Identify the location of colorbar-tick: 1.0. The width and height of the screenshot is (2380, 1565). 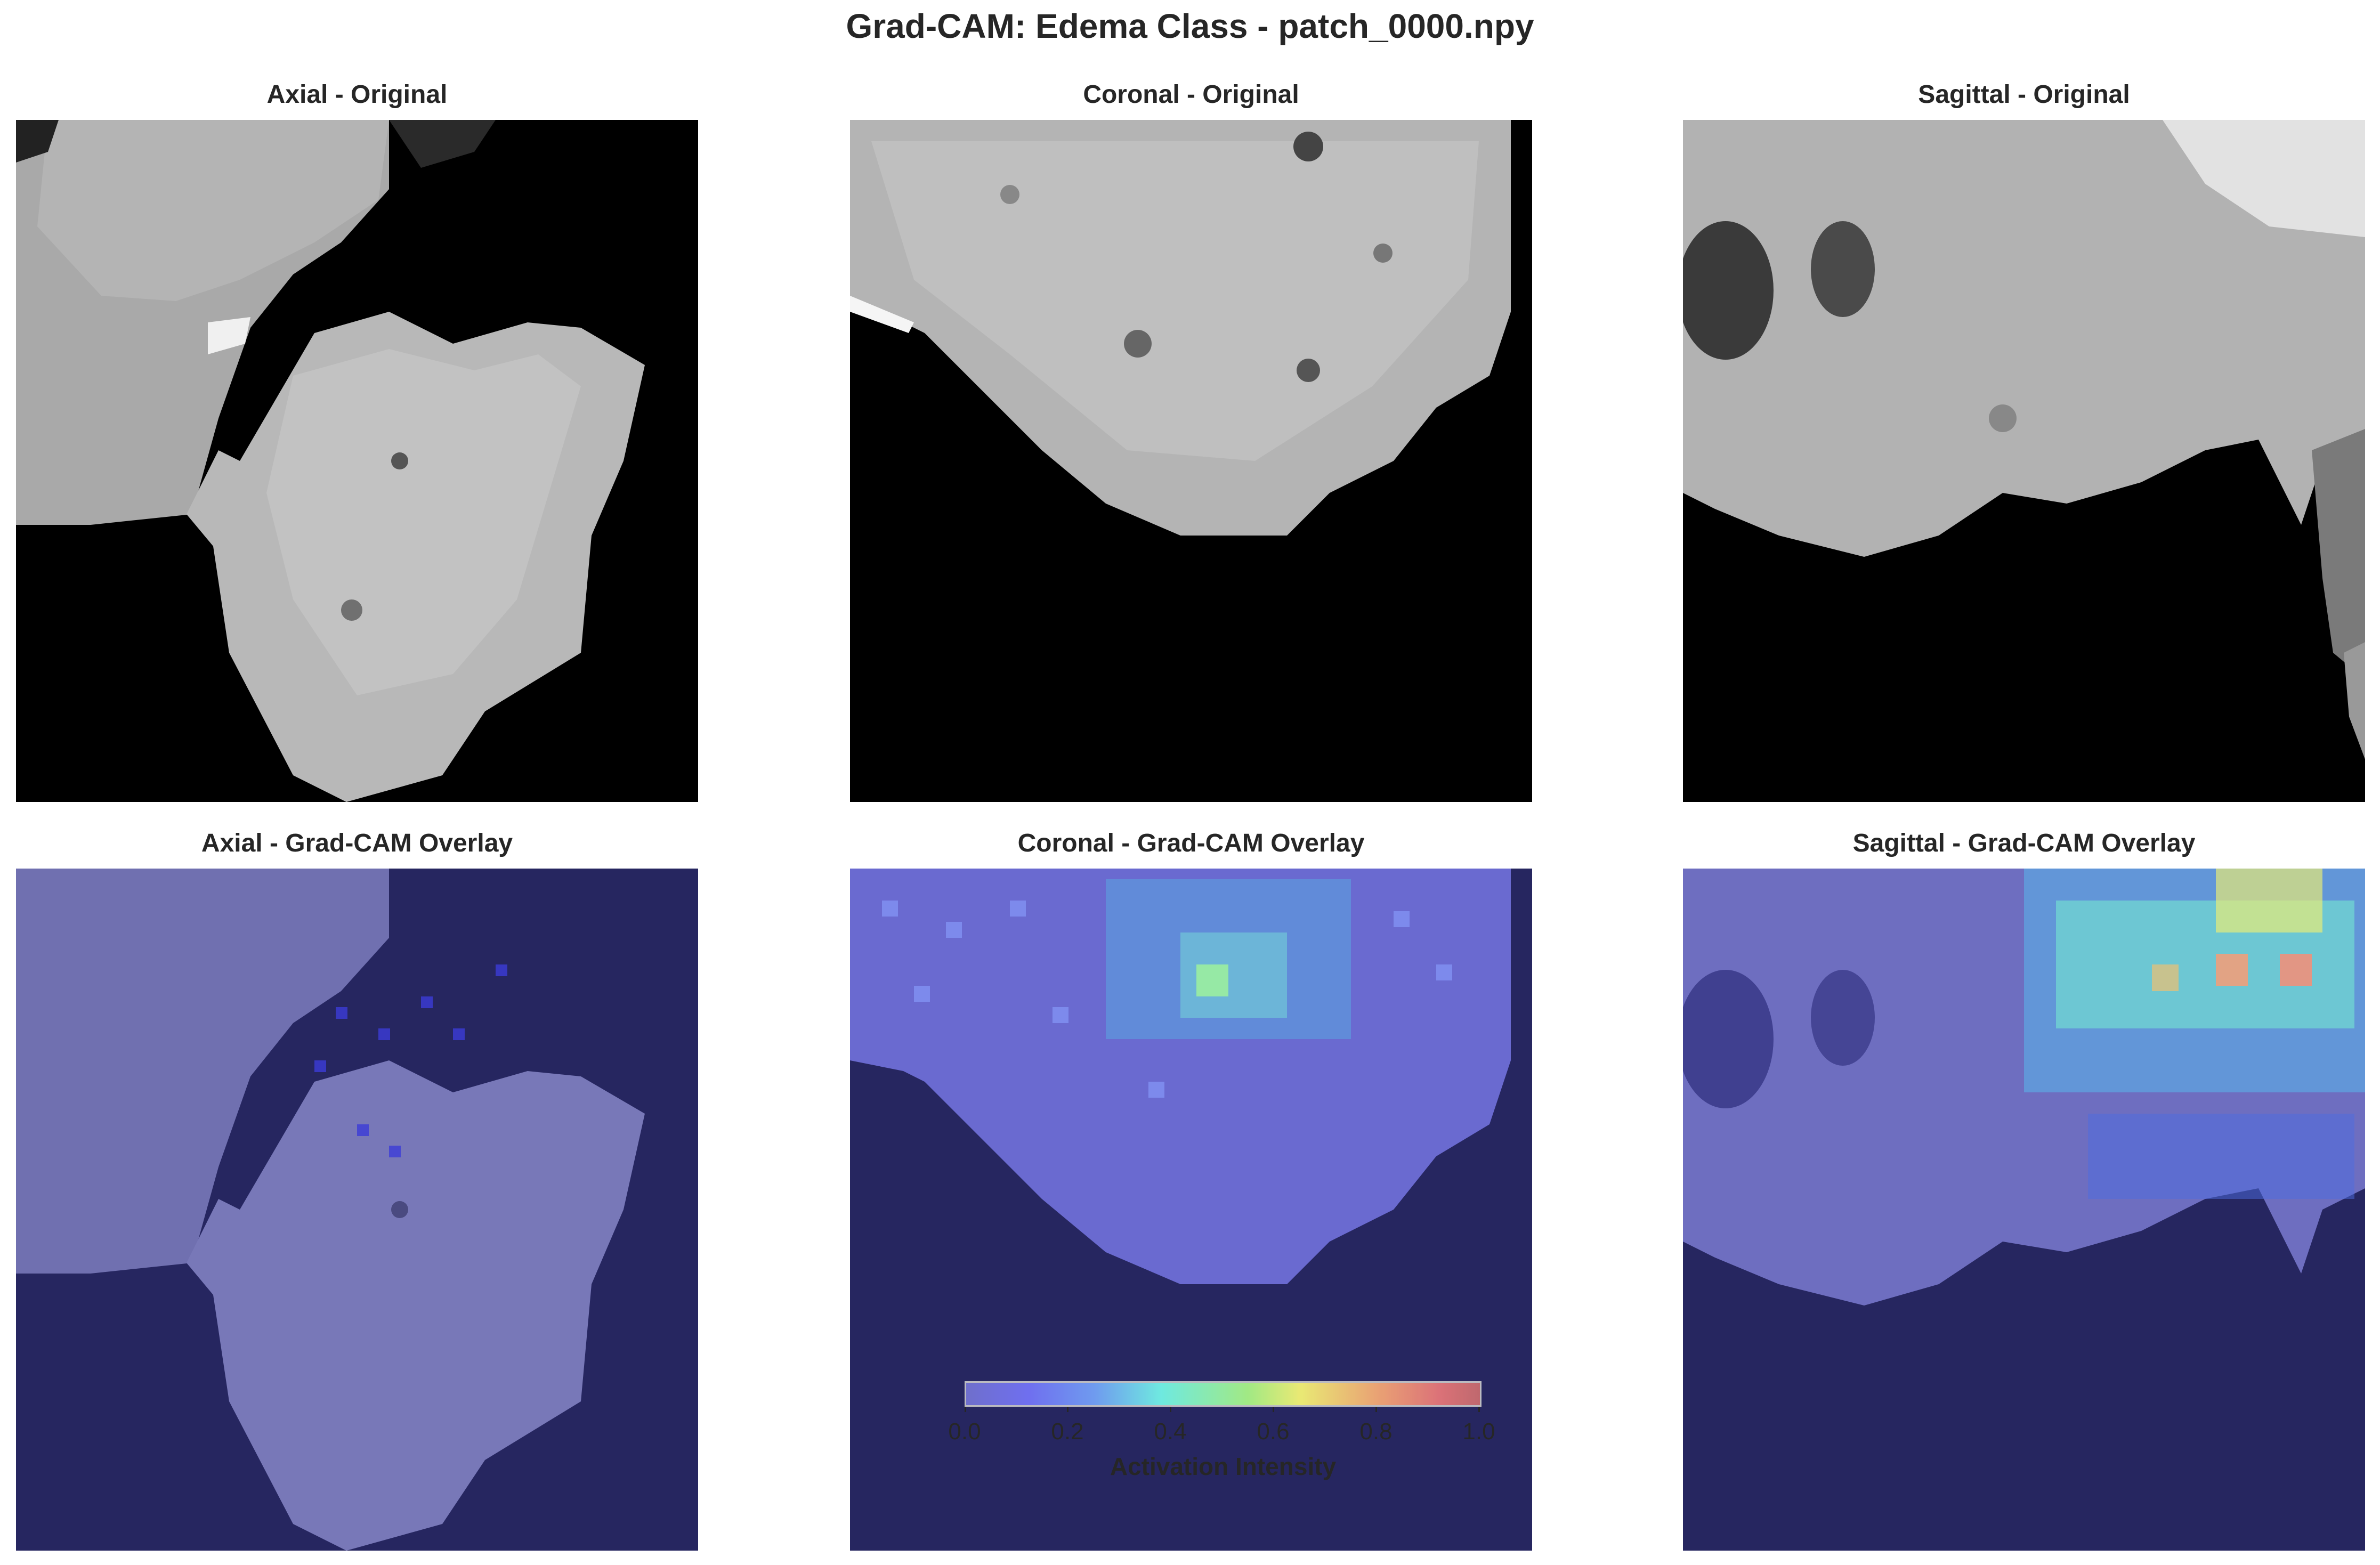
(1478, 1431).